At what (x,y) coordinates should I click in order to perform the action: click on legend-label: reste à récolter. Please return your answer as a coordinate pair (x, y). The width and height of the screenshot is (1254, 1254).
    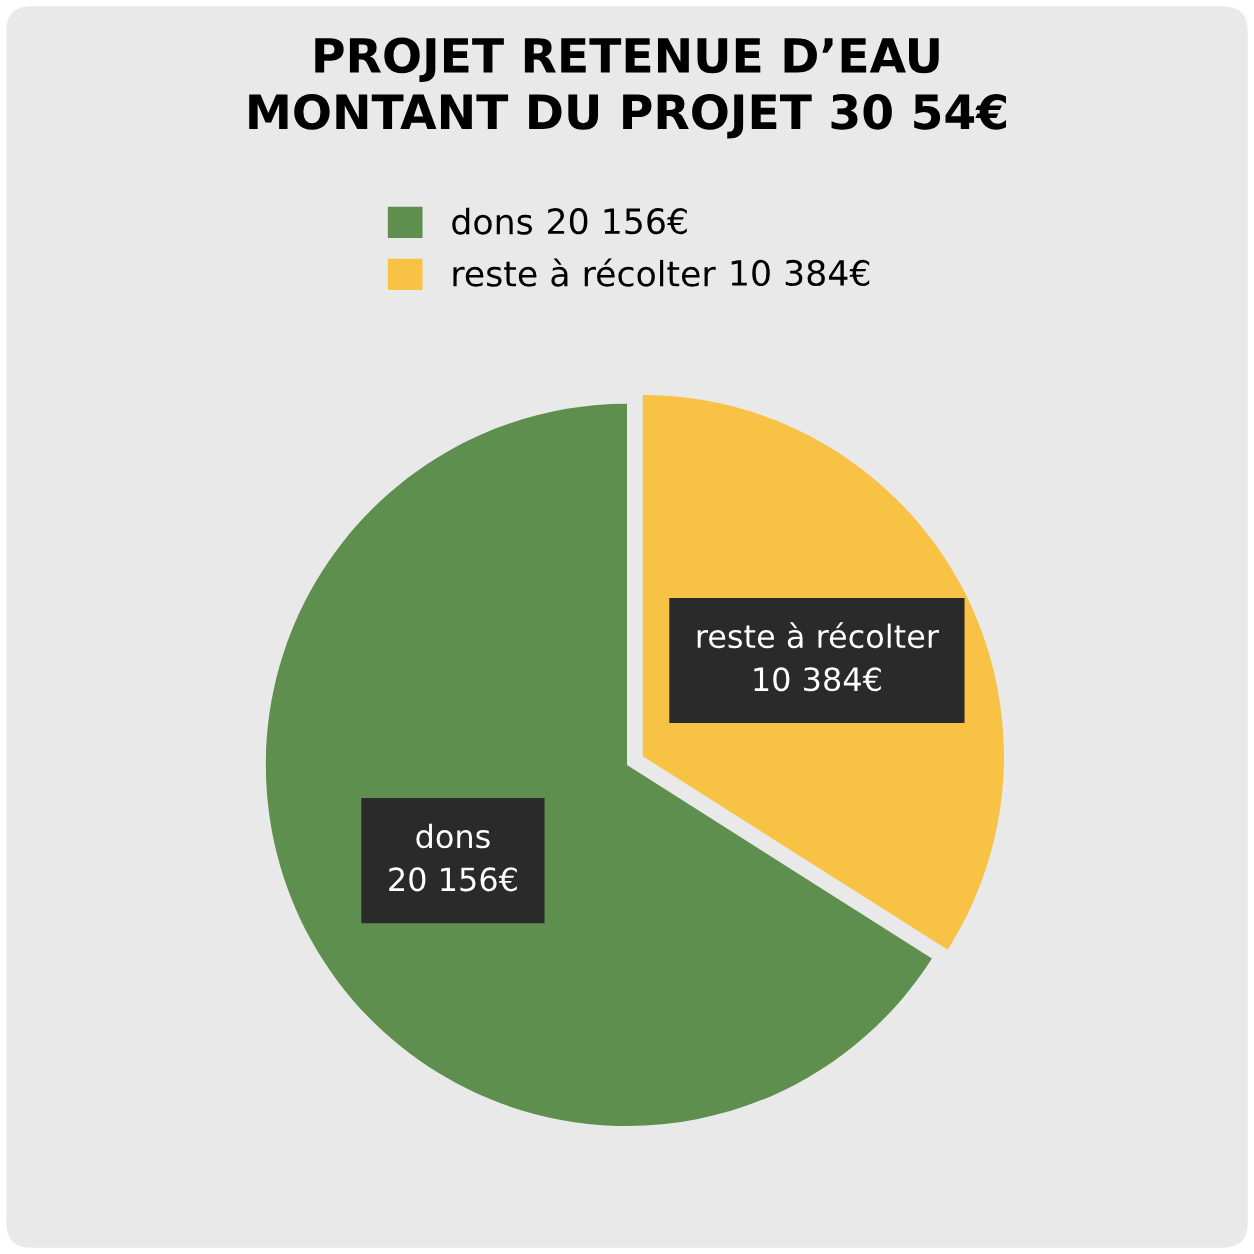
    Looking at the image, I should click on (584, 272).